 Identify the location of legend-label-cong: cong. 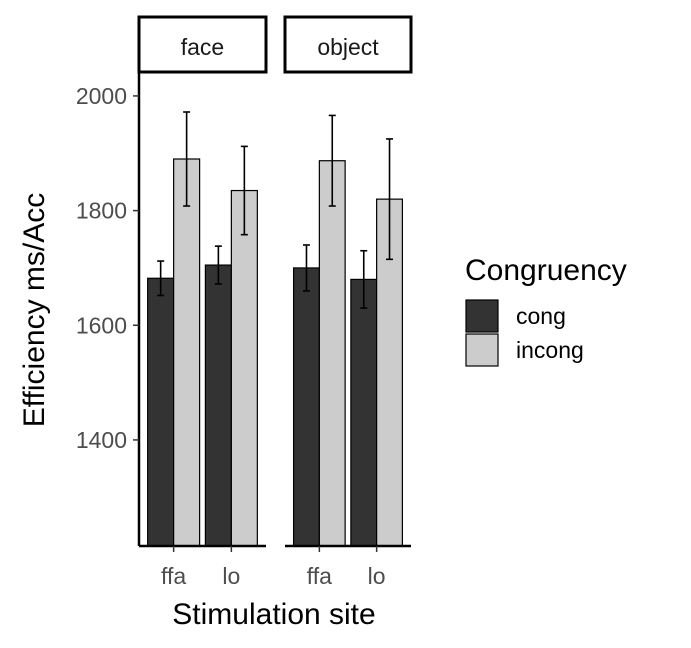
(541, 316).